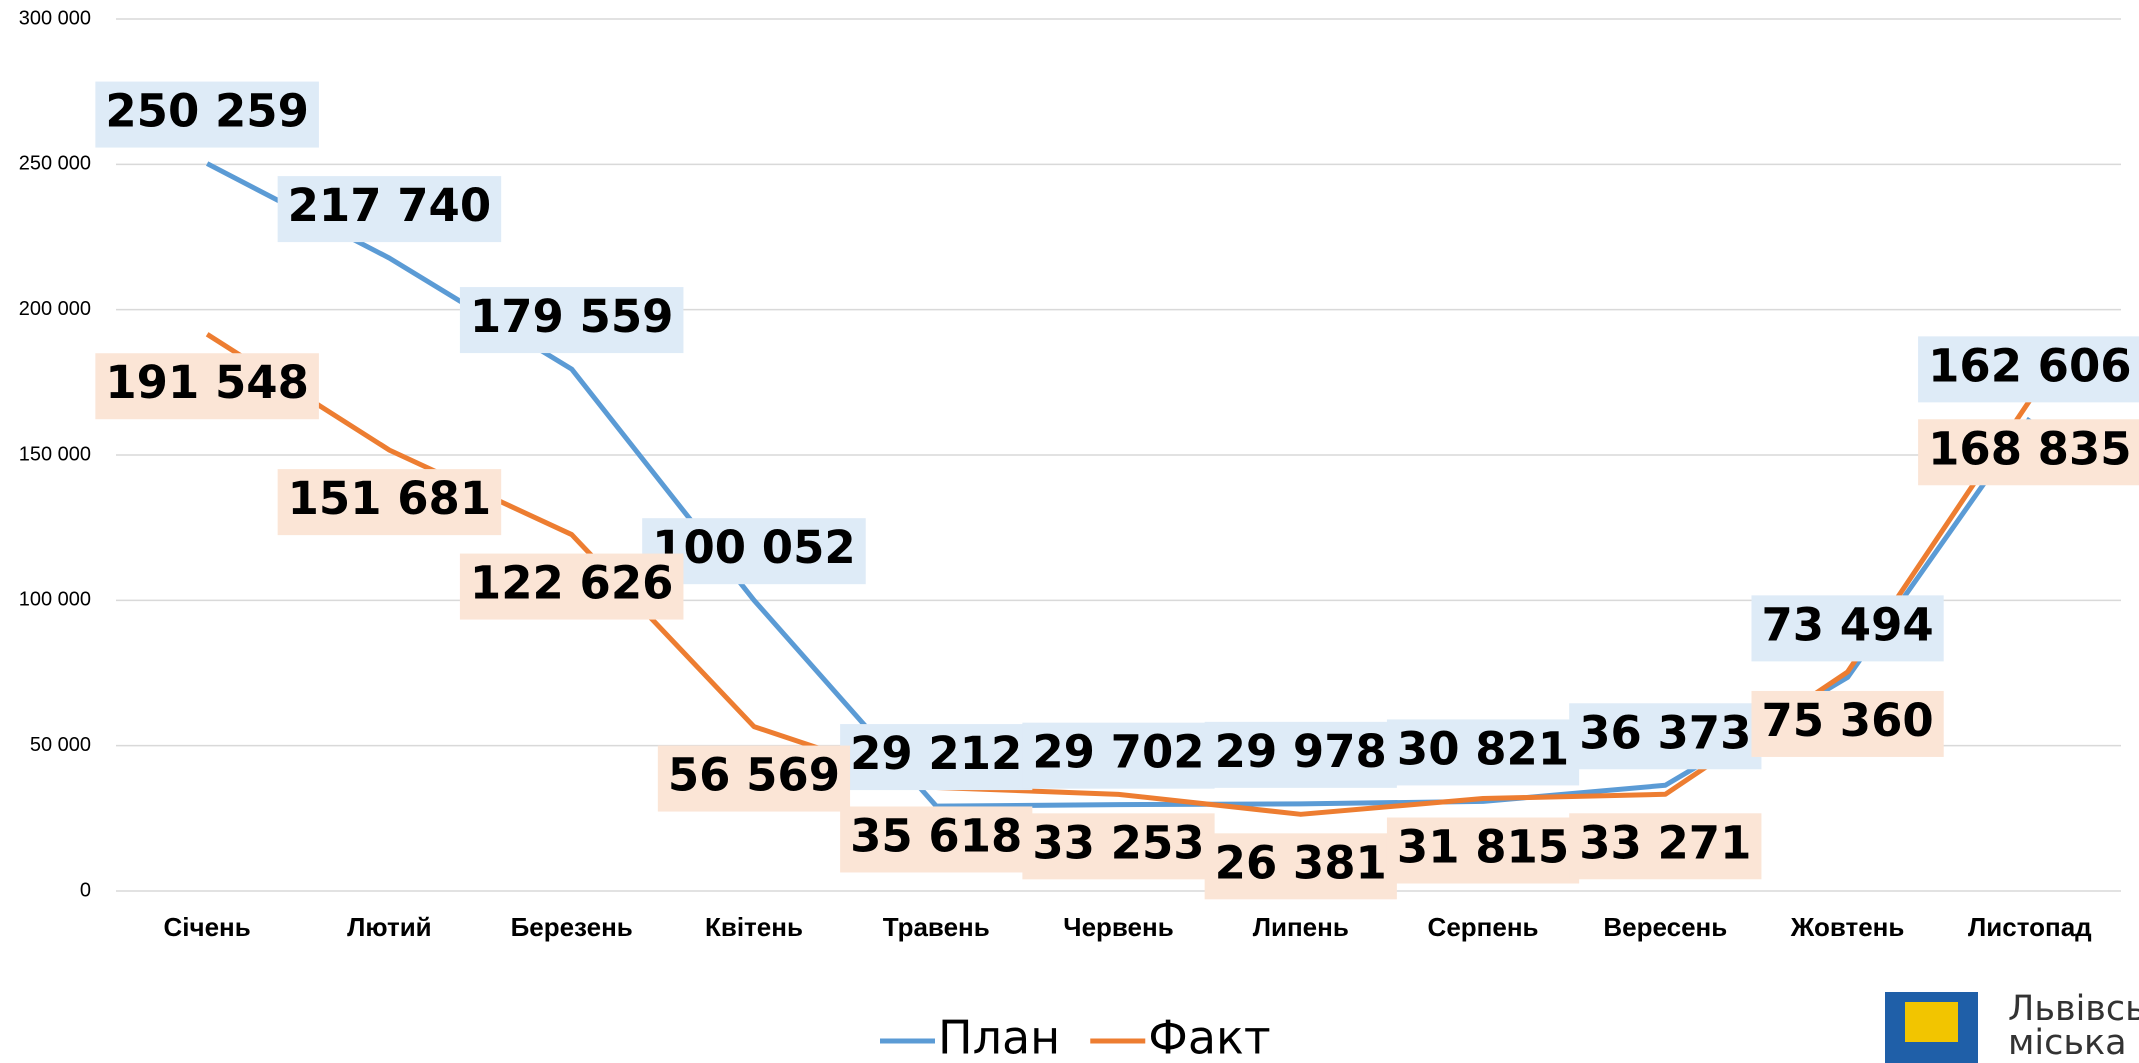  Describe the element at coordinates (1847, 720) in the screenshot. I see `data-label: 75 360` at that location.